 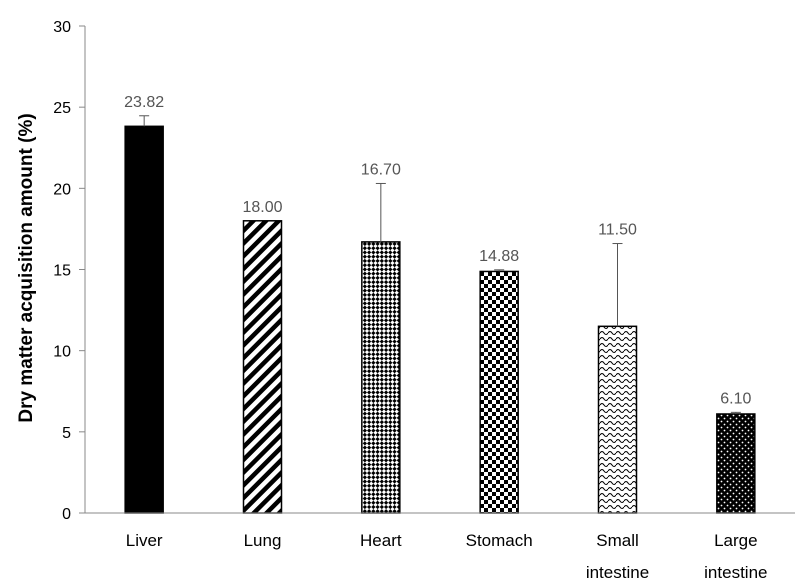 I want to click on x-category-label: Heart, so click(x=381, y=540).